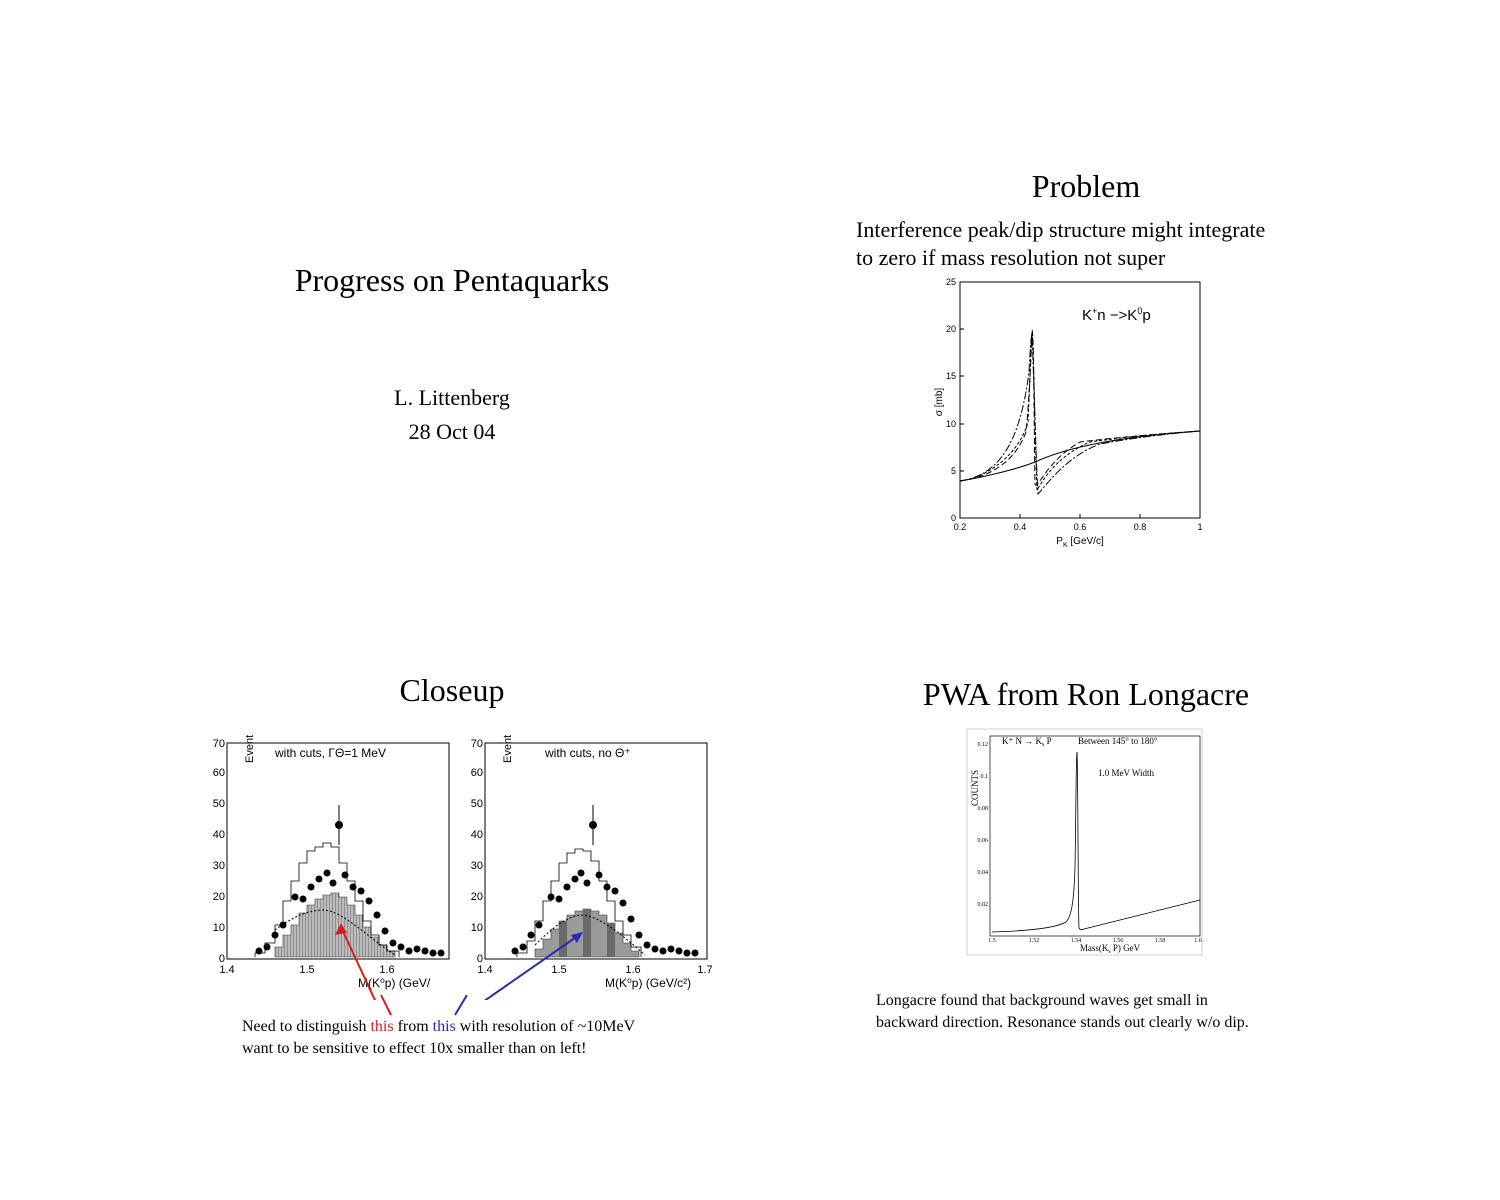  Describe the element at coordinates (983, 809) in the screenshot. I see `y-tick: 0.08` at that location.